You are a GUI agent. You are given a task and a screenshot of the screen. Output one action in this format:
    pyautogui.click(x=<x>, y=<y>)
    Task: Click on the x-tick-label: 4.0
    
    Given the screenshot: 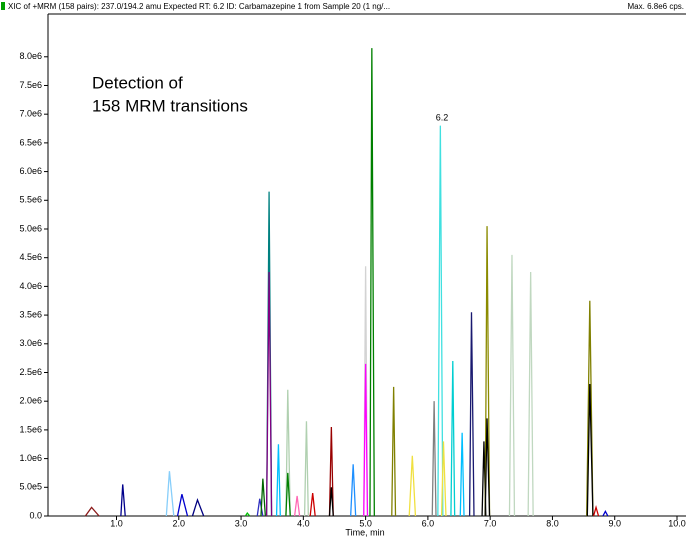 What is the action you would take?
    pyautogui.click(x=303, y=523)
    